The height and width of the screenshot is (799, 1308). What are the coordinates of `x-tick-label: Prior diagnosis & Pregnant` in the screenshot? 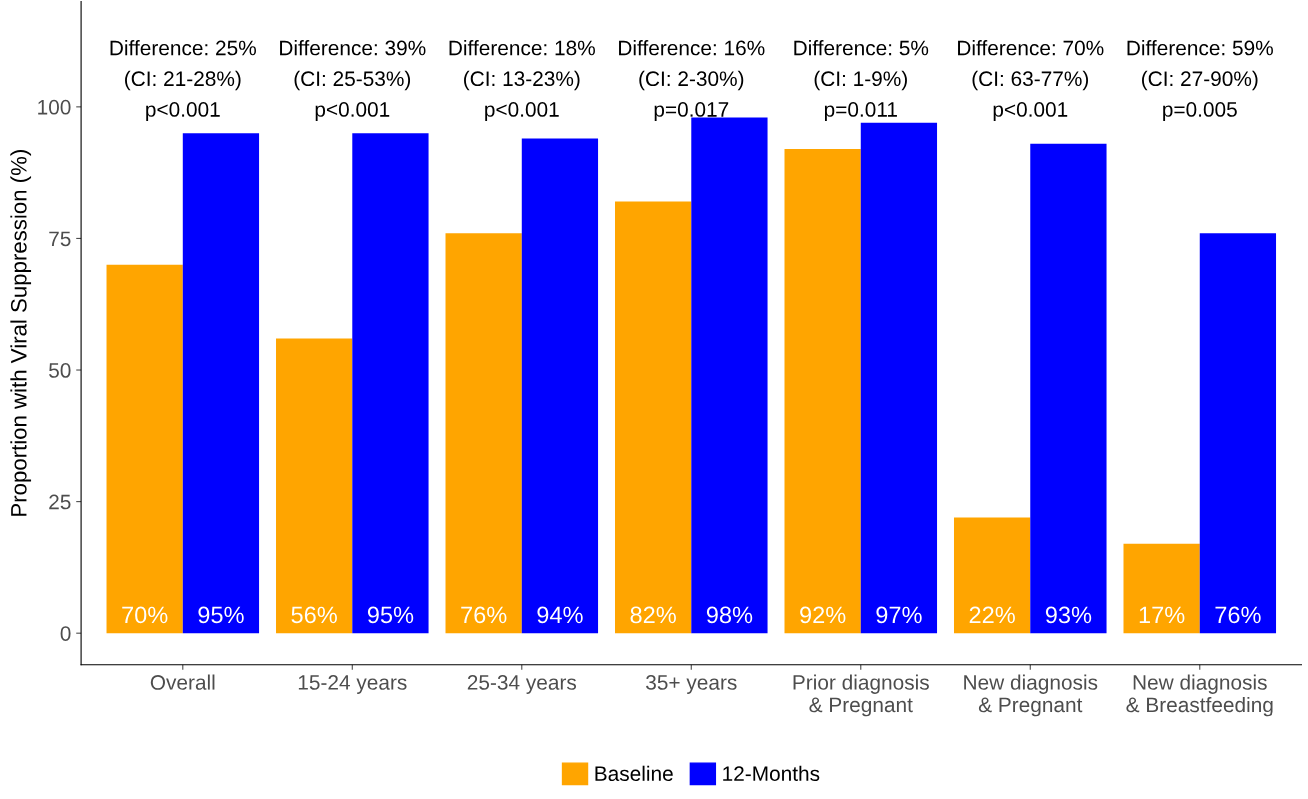 It's located at (861, 695).